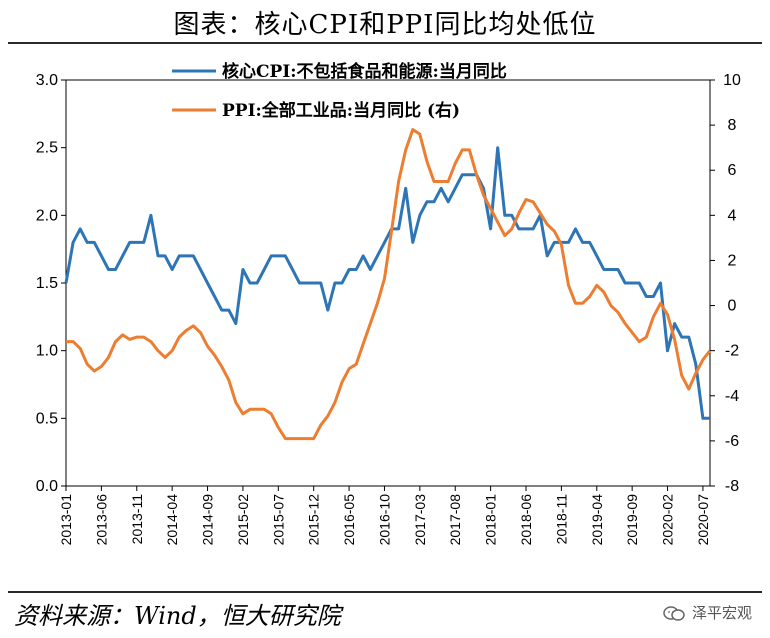 Image resolution: width=770 pixels, height=638 pixels. What do you see at coordinates (278, 520) in the screenshot?
I see `x-axis-tick-label: 2015-07` at bounding box center [278, 520].